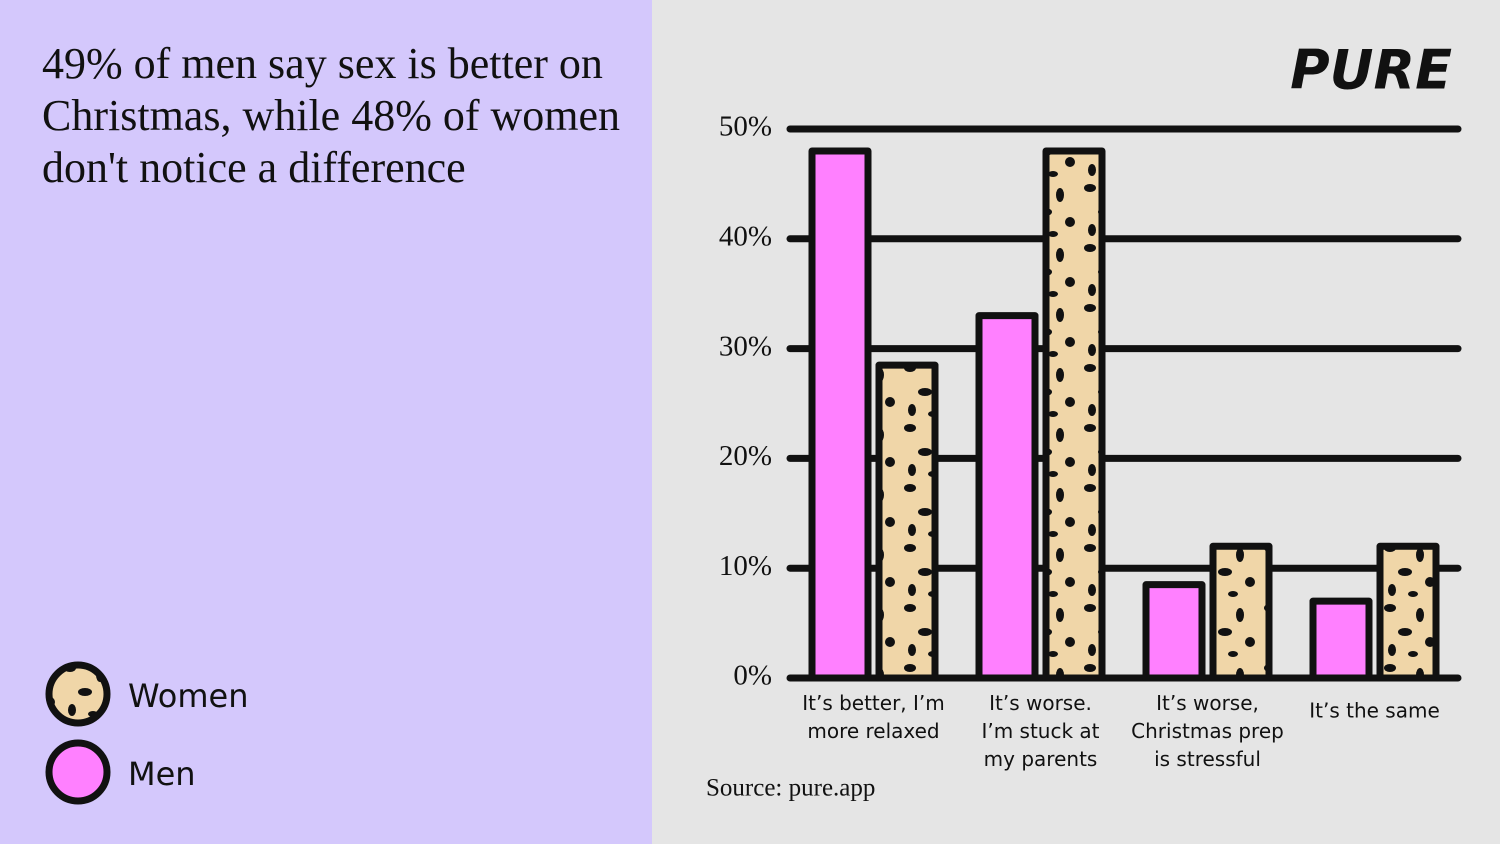  What do you see at coordinates (188, 696) in the screenshot?
I see `legend-label: Women` at bounding box center [188, 696].